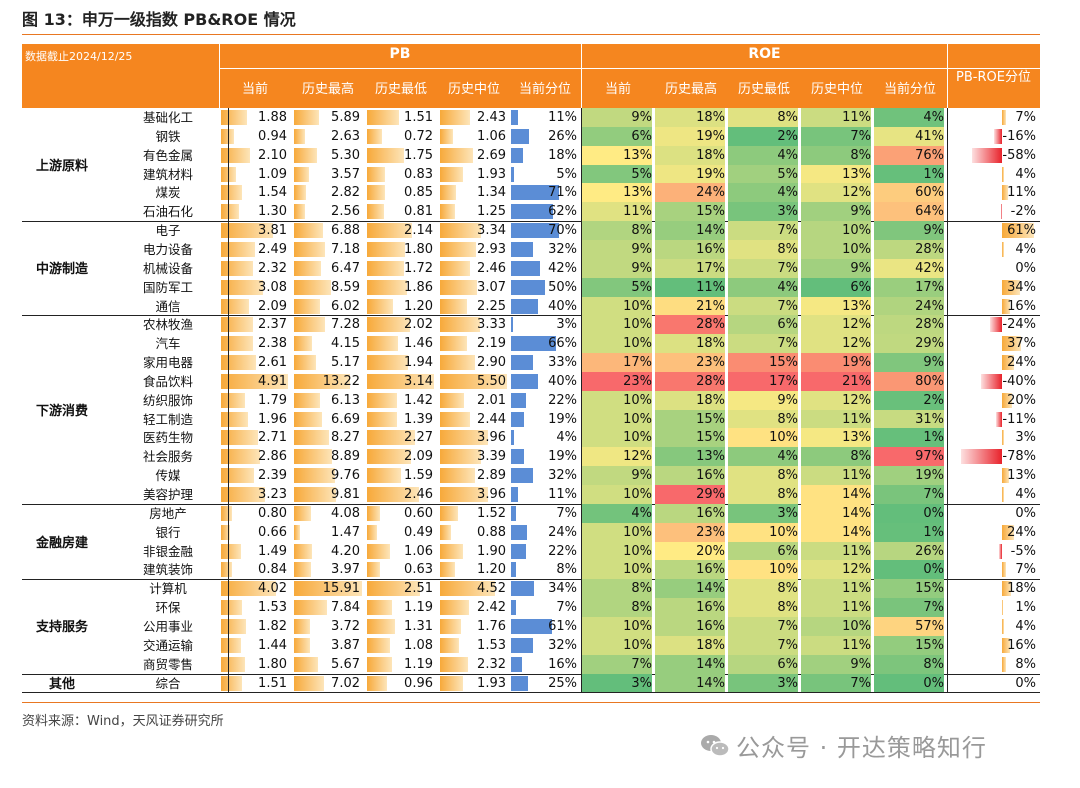 The height and width of the screenshot is (788, 1080). I want to click on pb-value: 6.69, so click(345, 419).